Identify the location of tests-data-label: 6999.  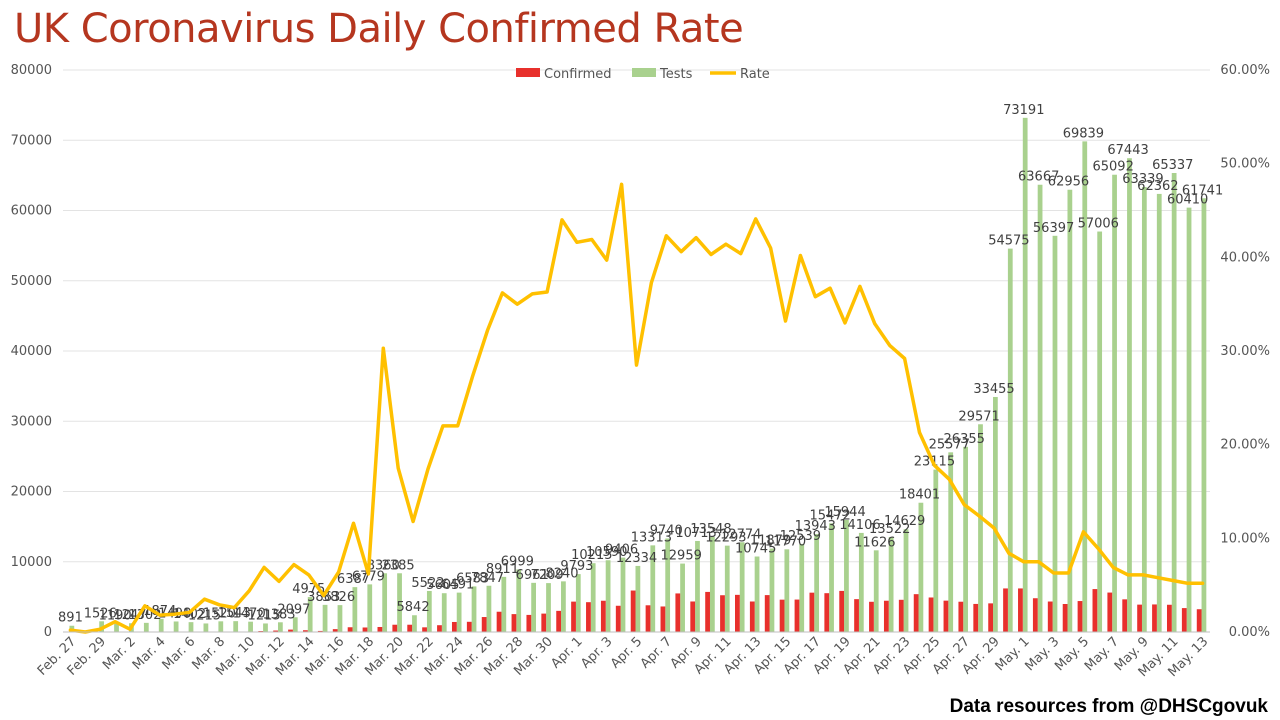
(517, 561).